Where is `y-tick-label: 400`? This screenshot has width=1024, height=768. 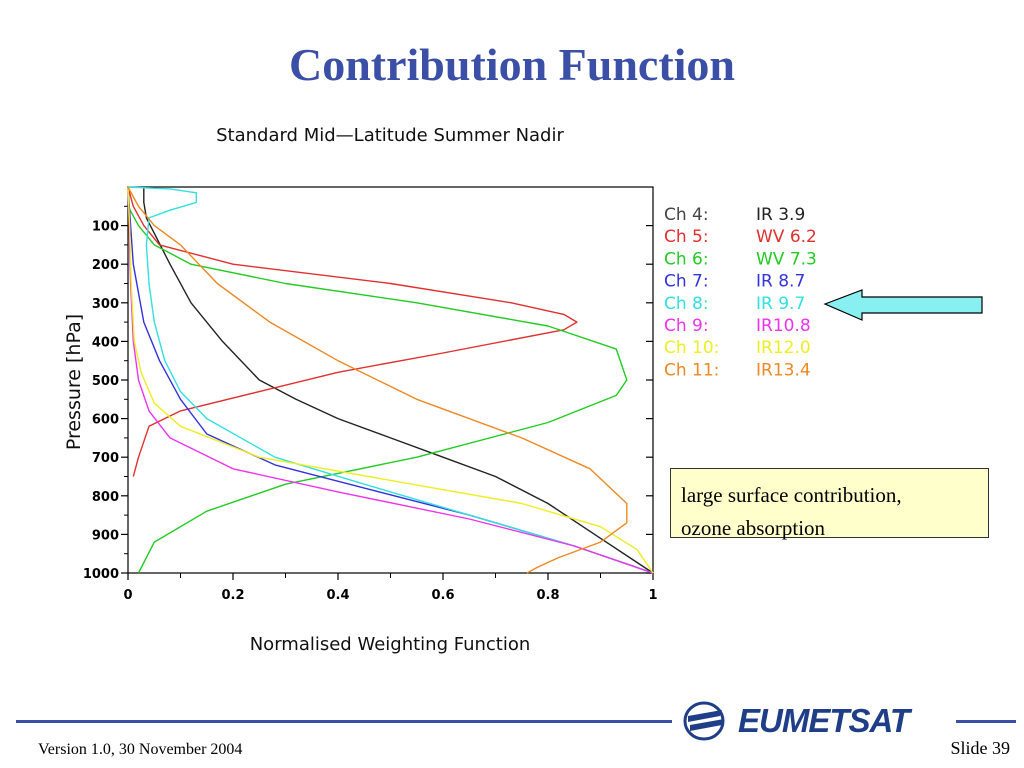
y-tick-label: 400 is located at coordinates (105, 342).